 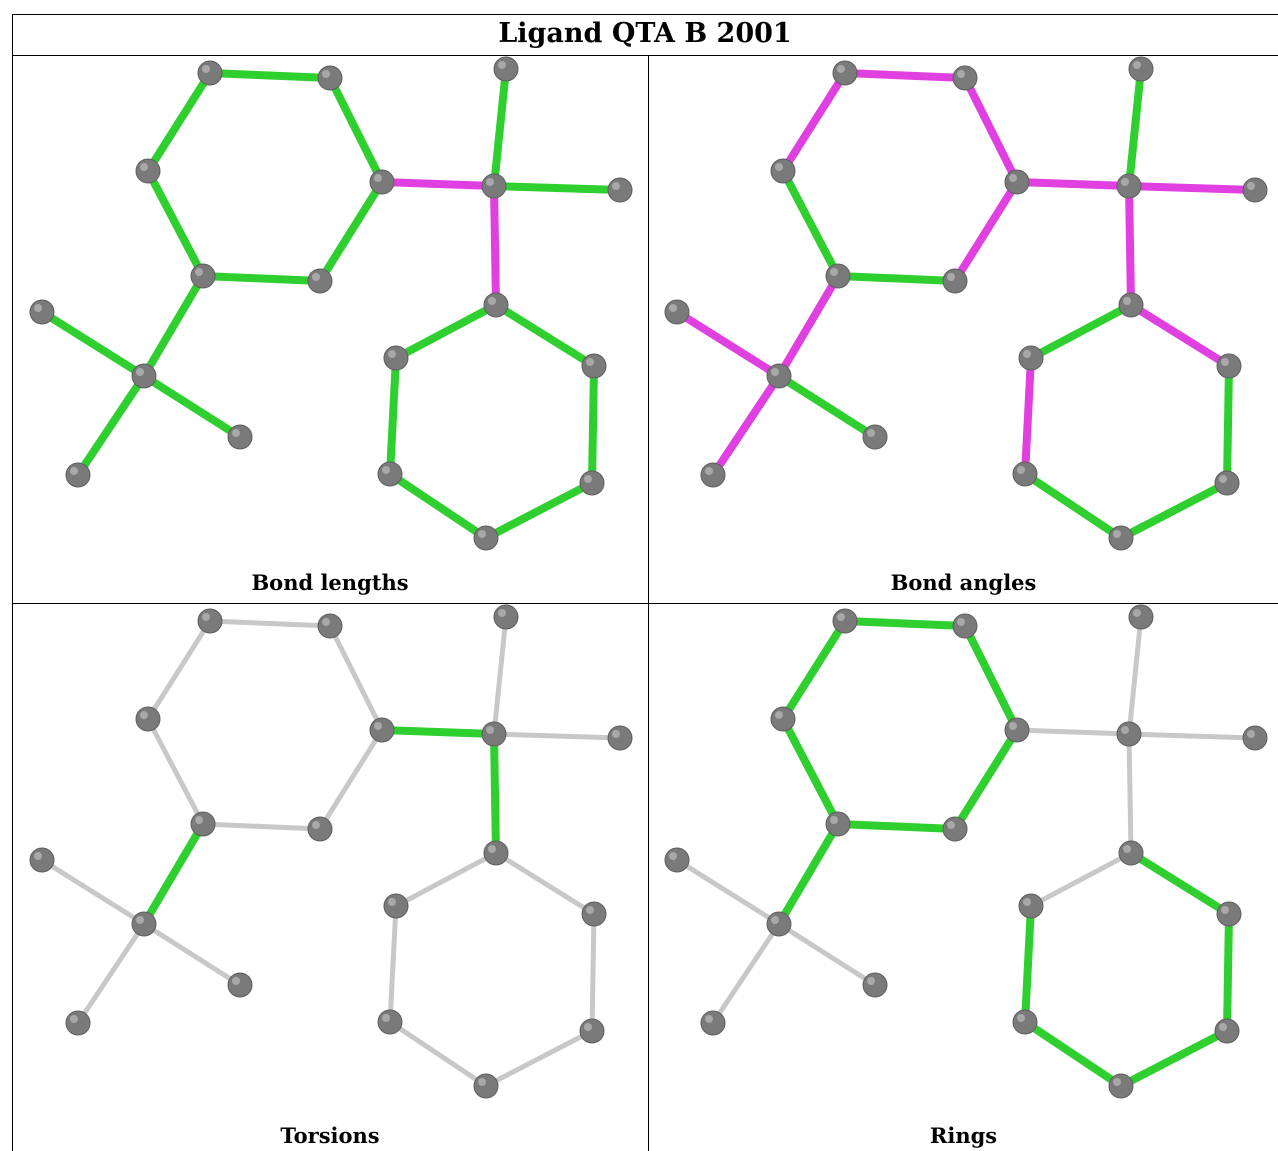 What do you see at coordinates (645, 603) in the screenshot?
I see `row-divider` at bounding box center [645, 603].